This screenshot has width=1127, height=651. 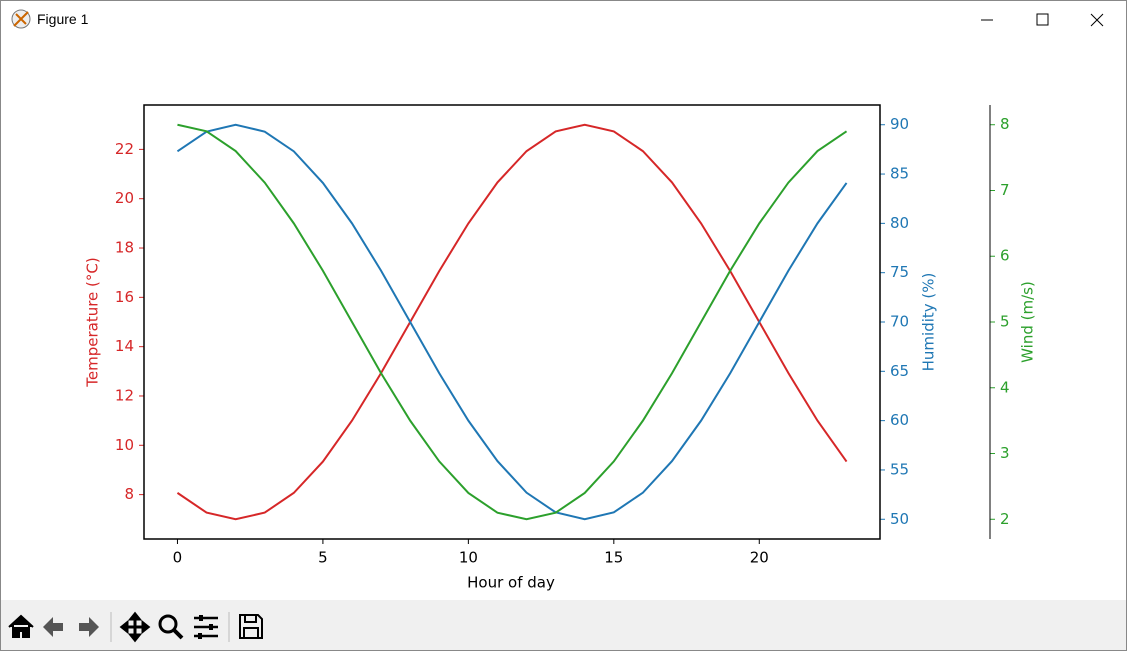 I want to click on y-tick-label: 20, so click(x=124, y=198).